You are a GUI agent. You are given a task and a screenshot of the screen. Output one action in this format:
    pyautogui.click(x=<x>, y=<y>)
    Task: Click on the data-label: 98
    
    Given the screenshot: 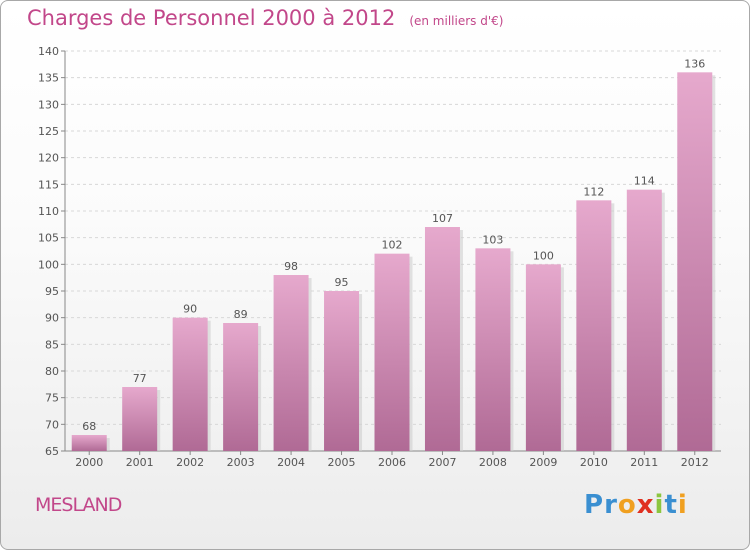 What is the action you would take?
    pyautogui.click(x=291, y=266)
    